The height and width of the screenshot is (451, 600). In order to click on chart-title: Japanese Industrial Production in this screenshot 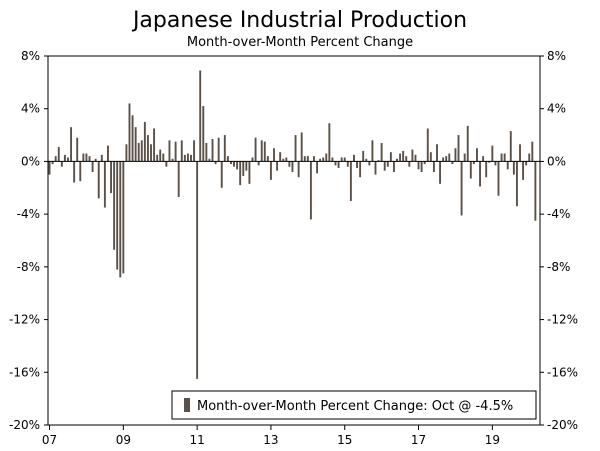, I will do `click(299, 20)`.